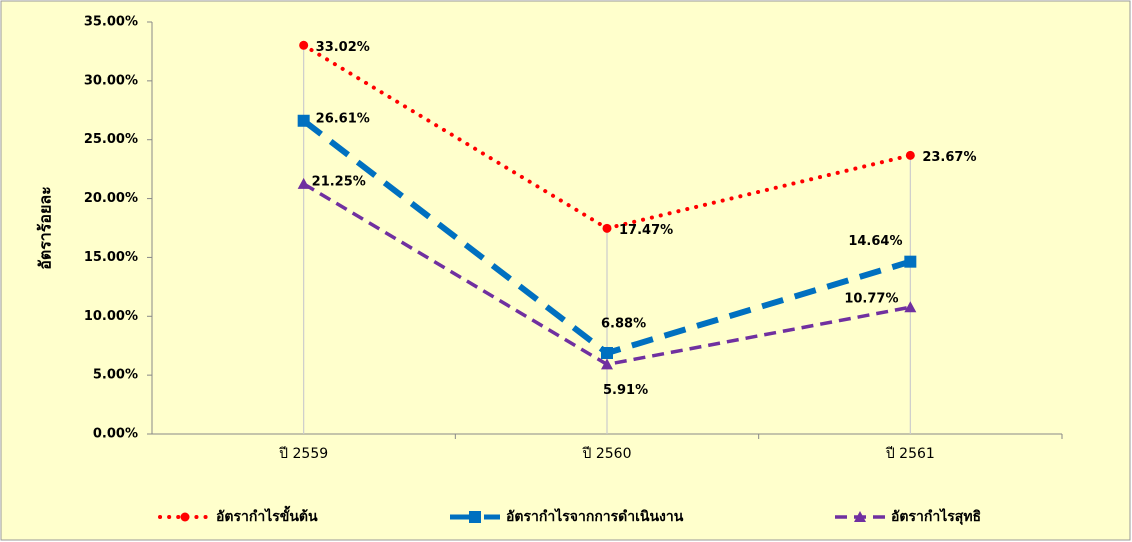 The height and width of the screenshot is (542, 1132). Describe the element at coordinates (339, 181) in the screenshot. I see `data-label: 21.25%` at that location.